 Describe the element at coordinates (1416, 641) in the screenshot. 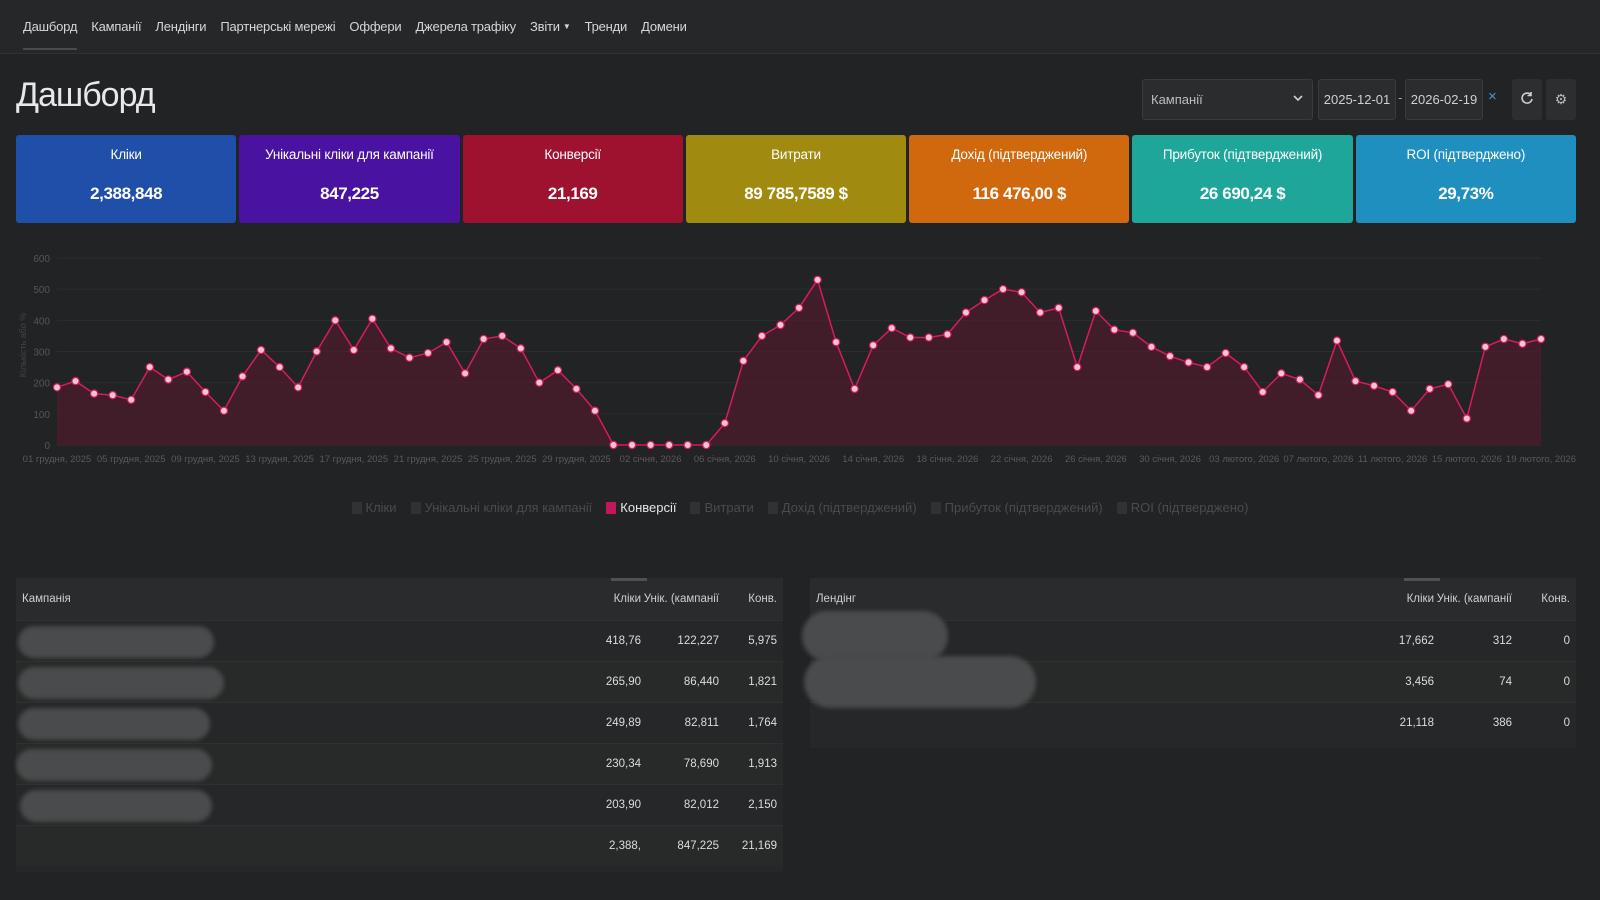

I see `cell-clicks: 17,662` at that location.